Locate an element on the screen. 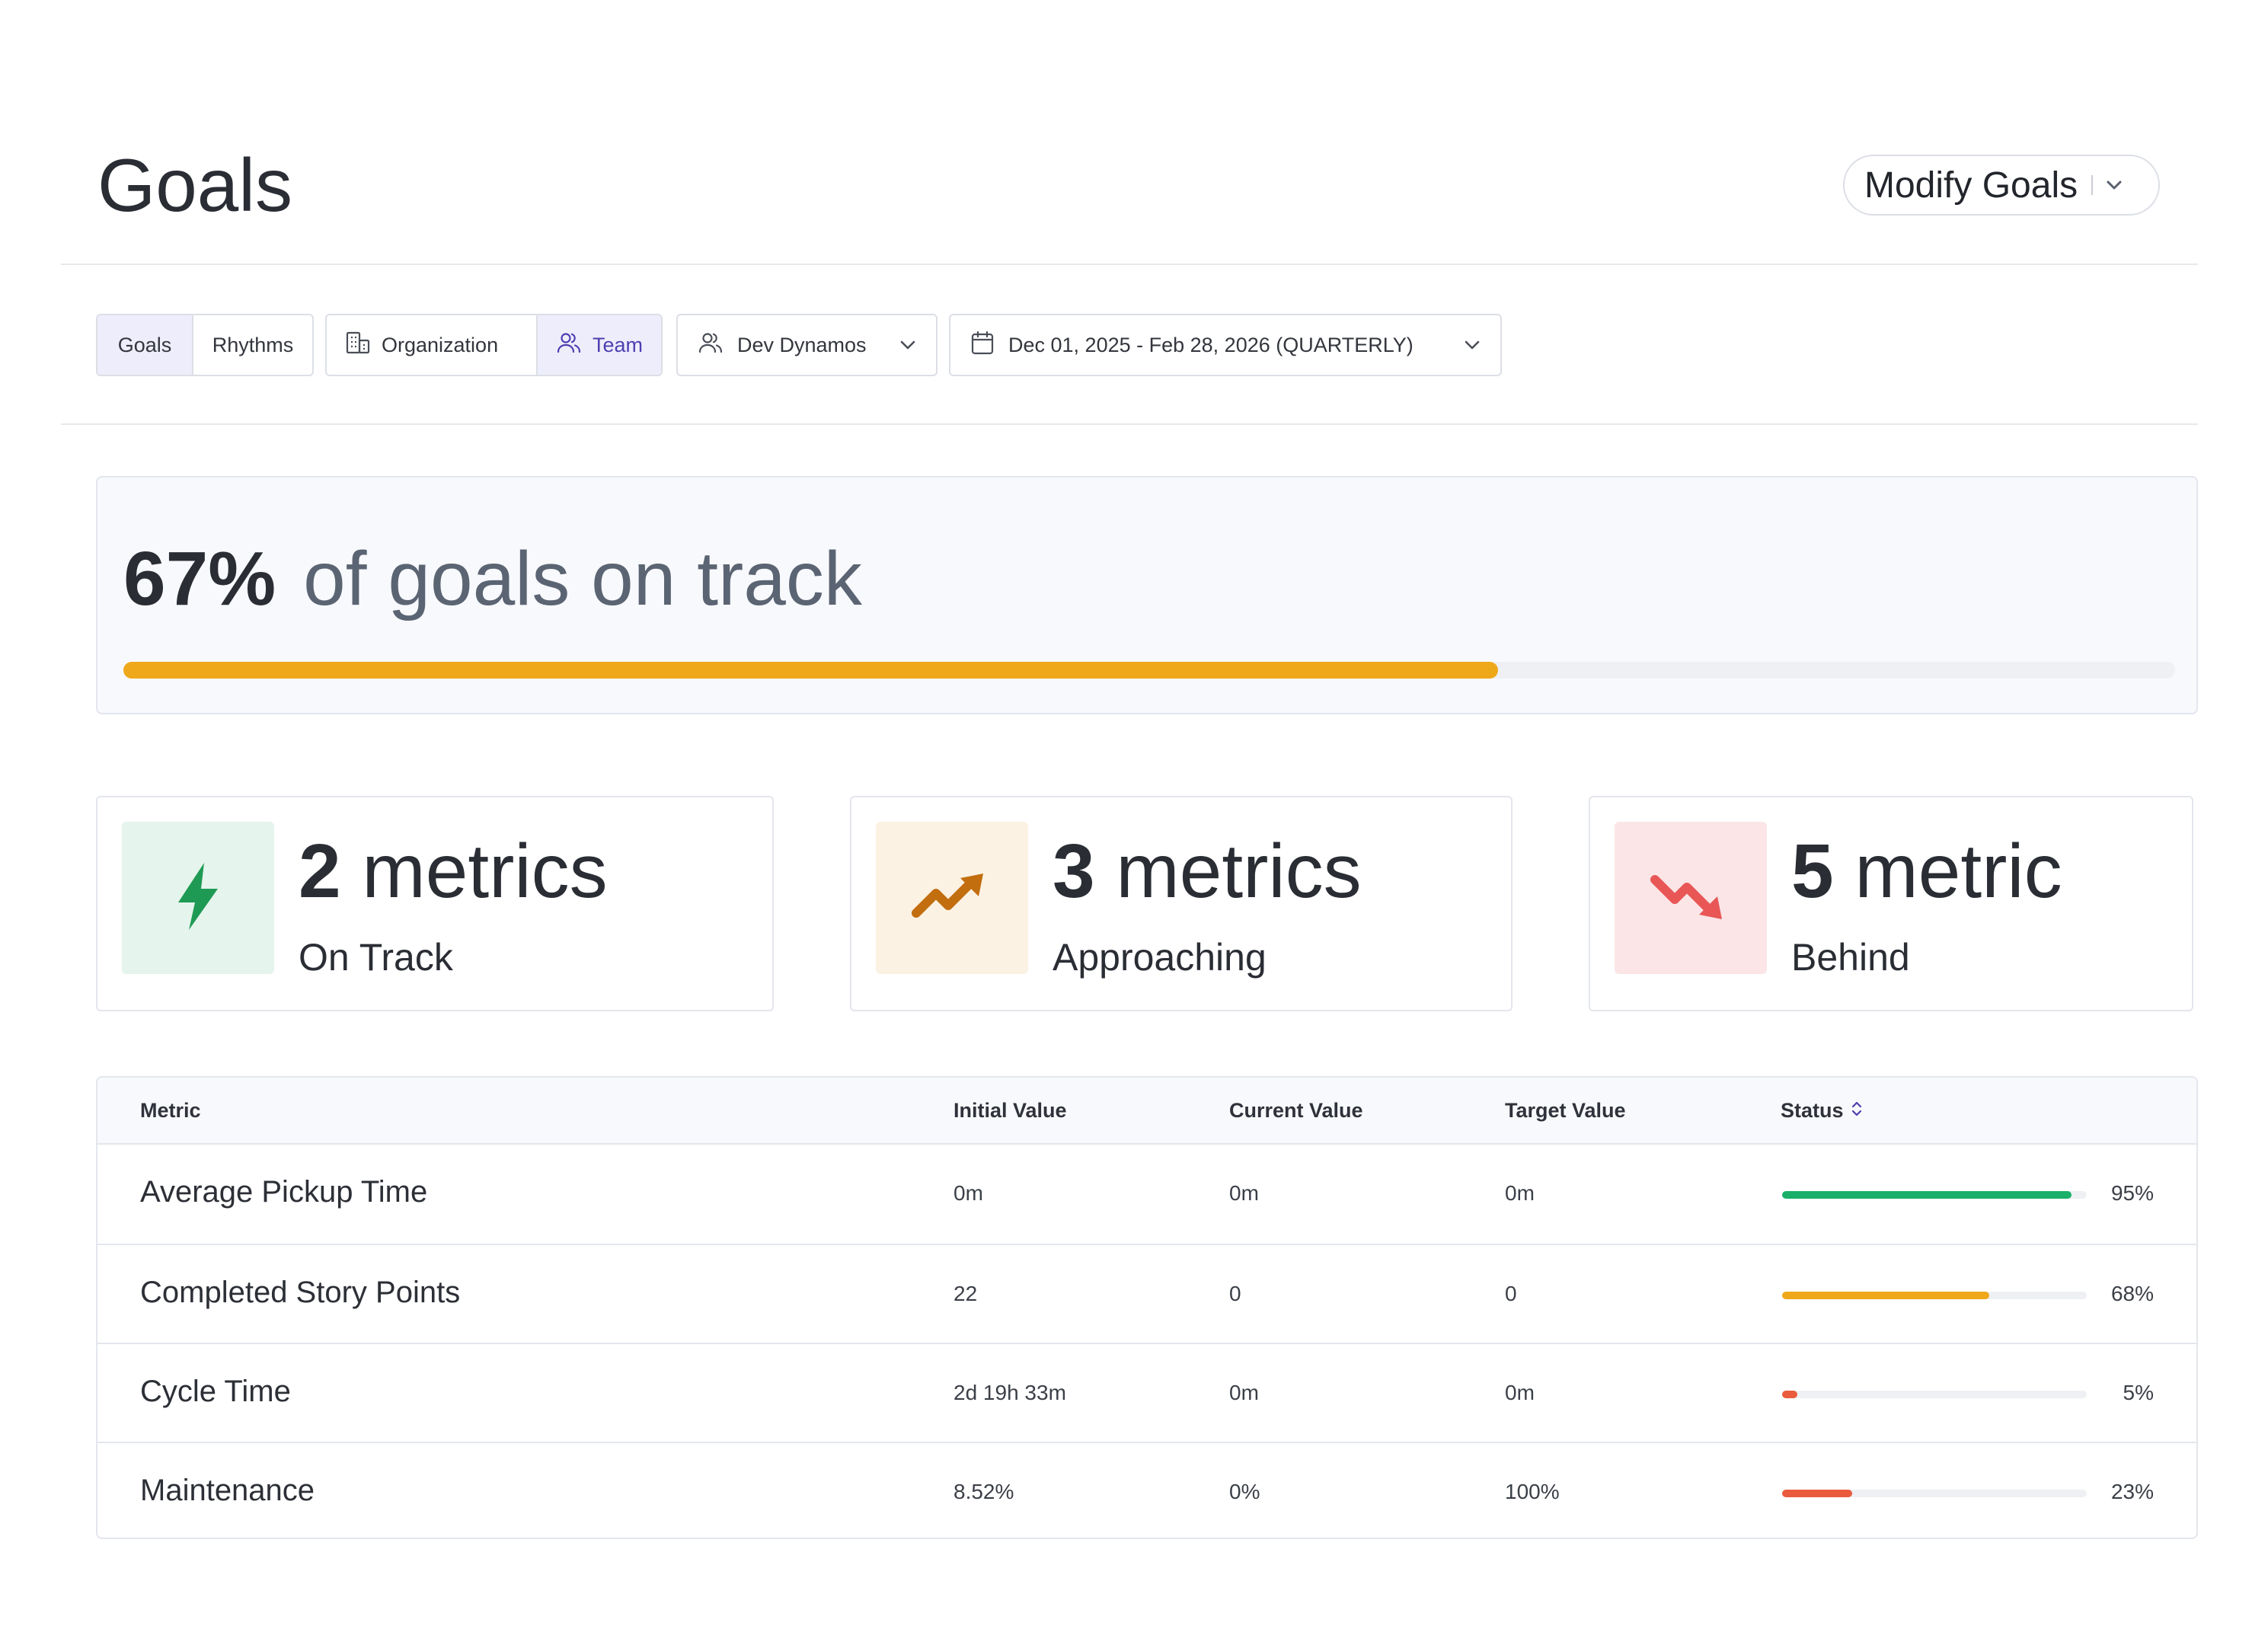 Image resolution: width=2268 pixels, height=1645 pixels. status-percent: 5% is located at coordinates (2138, 1392).